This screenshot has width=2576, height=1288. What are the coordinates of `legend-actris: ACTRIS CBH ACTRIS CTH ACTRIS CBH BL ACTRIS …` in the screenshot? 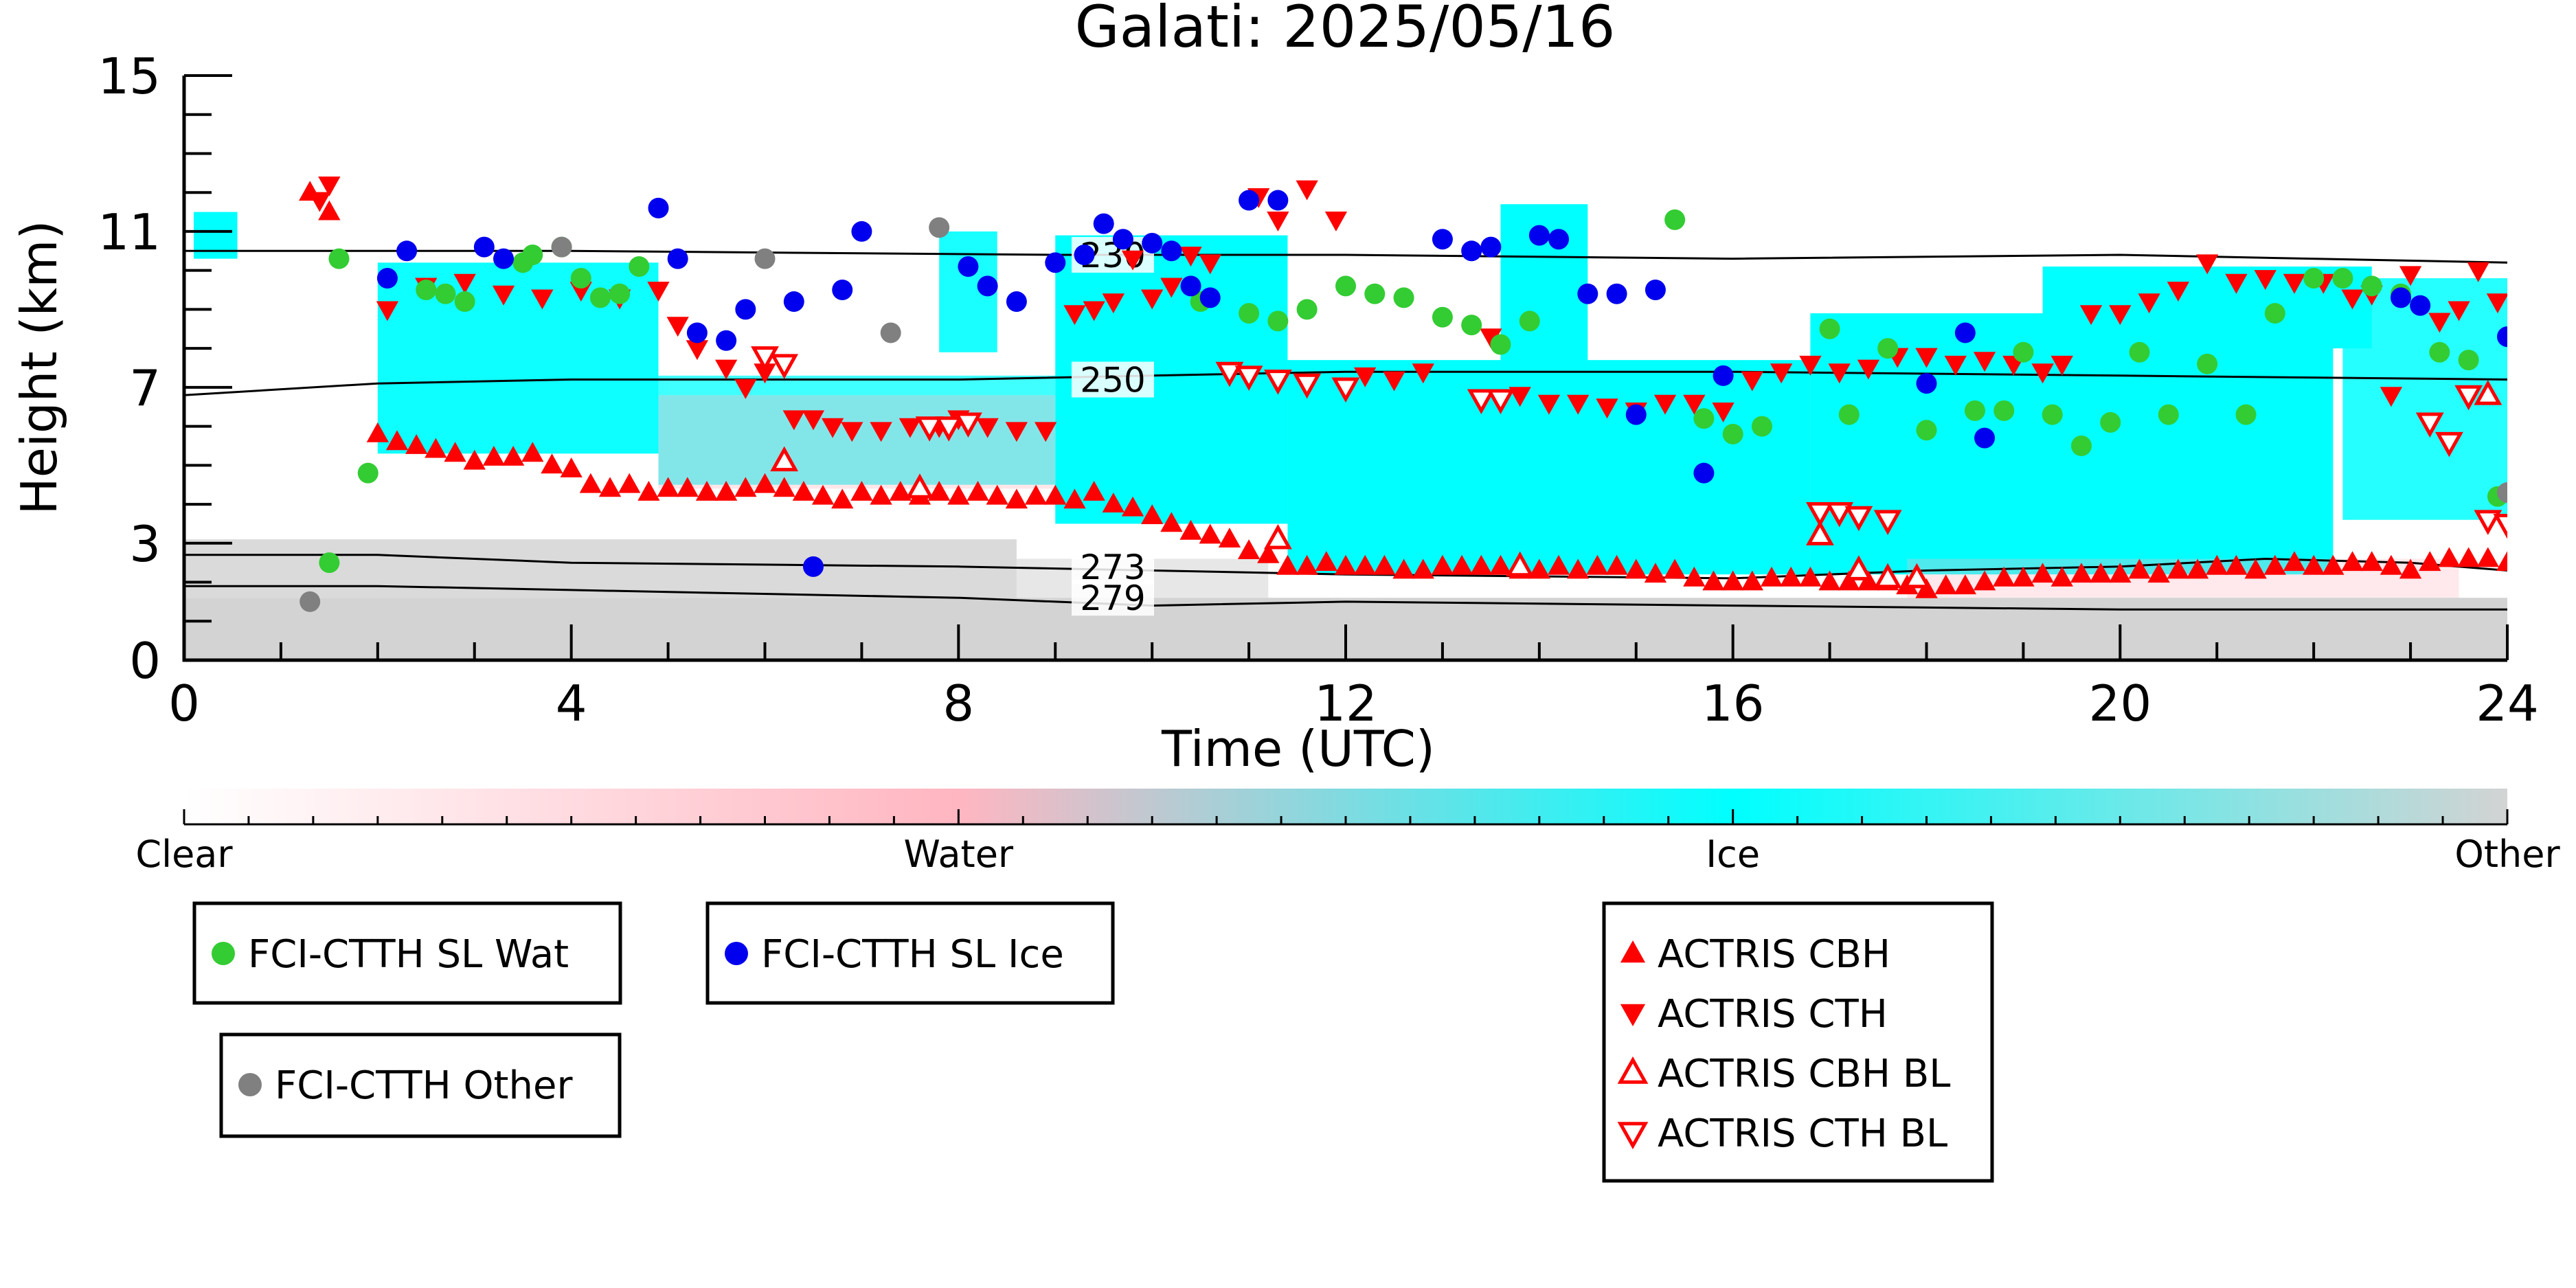 It's located at (1798, 1042).